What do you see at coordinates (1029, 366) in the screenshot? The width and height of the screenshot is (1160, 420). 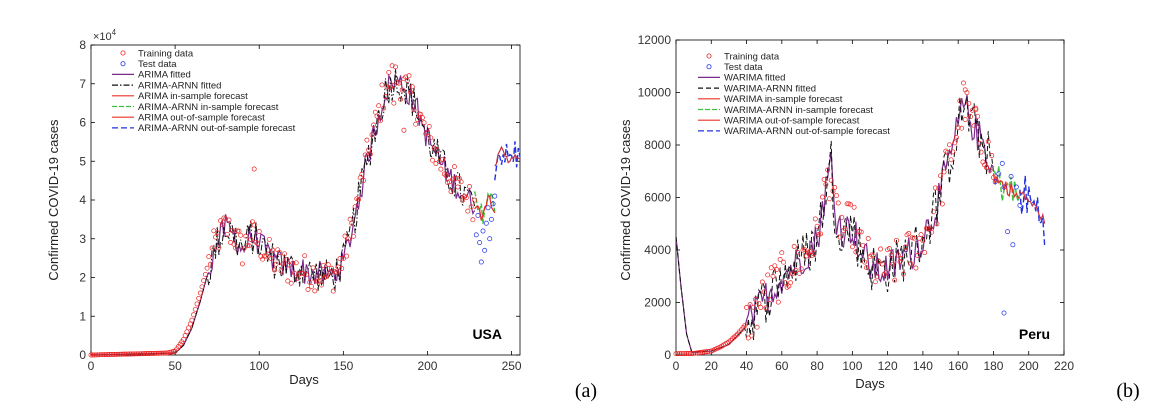 I see `x-tick-label-peru: 200` at bounding box center [1029, 366].